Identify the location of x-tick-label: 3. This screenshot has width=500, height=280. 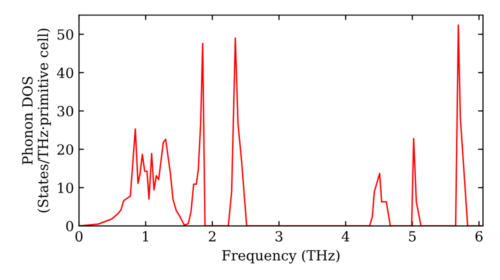
(279, 236).